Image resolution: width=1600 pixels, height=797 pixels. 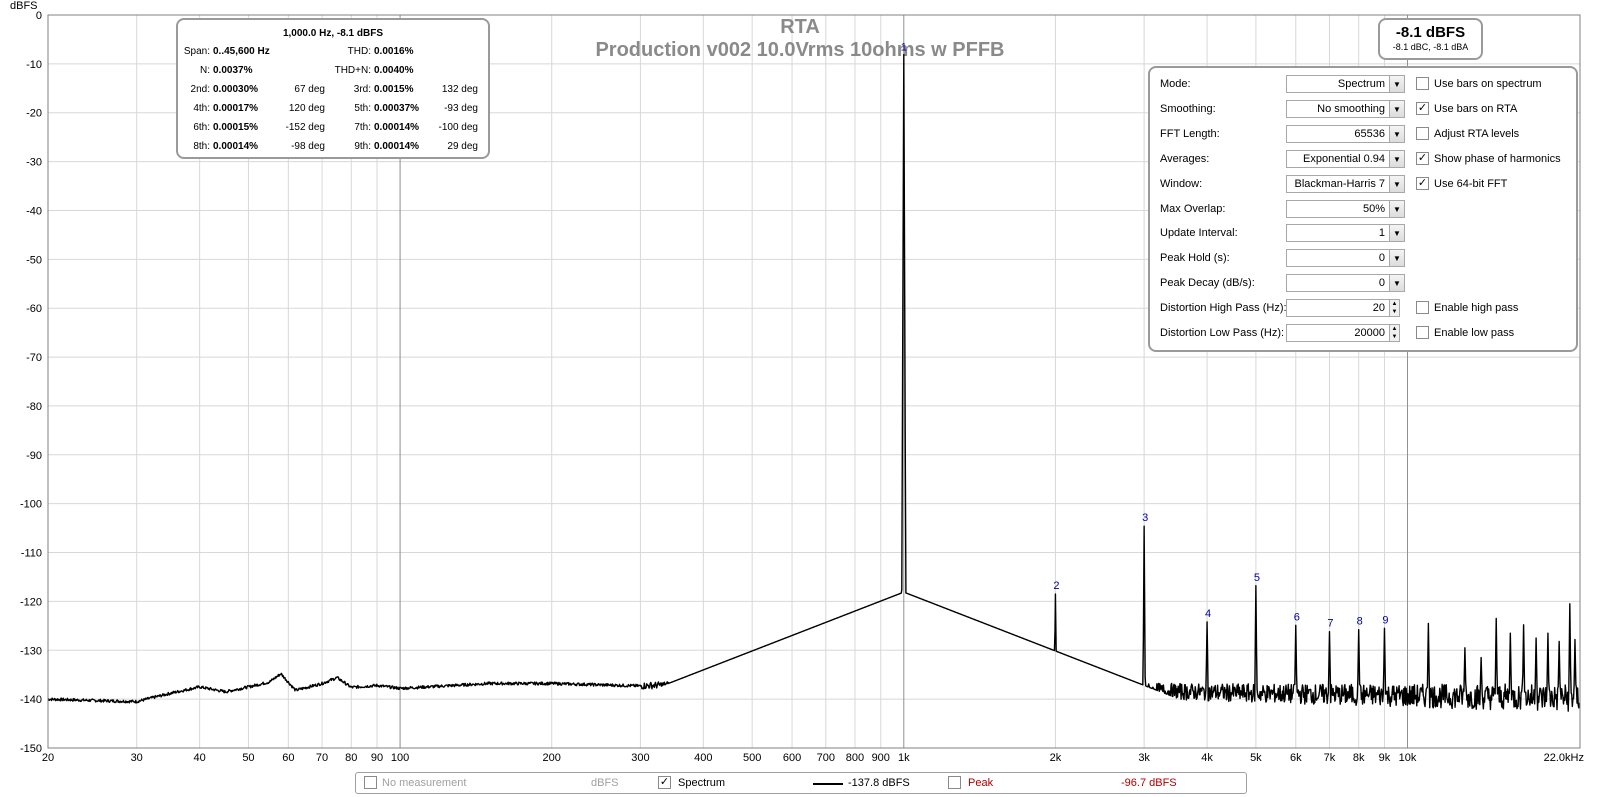 What do you see at coordinates (1338, 308) in the screenshot?
I see `dist-high-pass-input: 20` at bounding box center [1338, 308].